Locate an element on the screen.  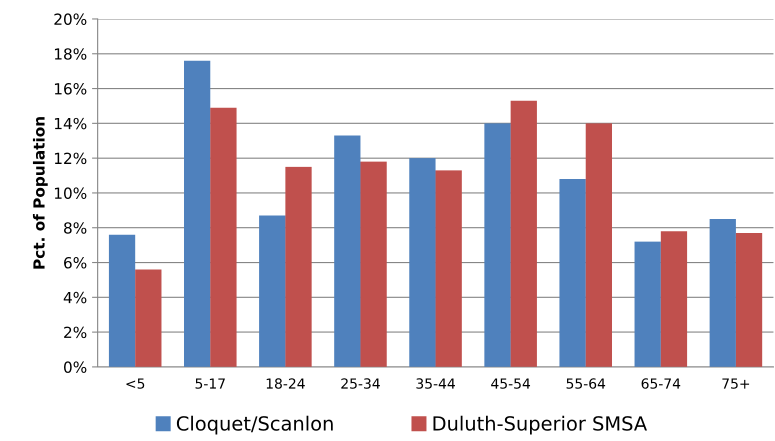
x-tick-label: 25-34 is located at coordinates (360, 383).